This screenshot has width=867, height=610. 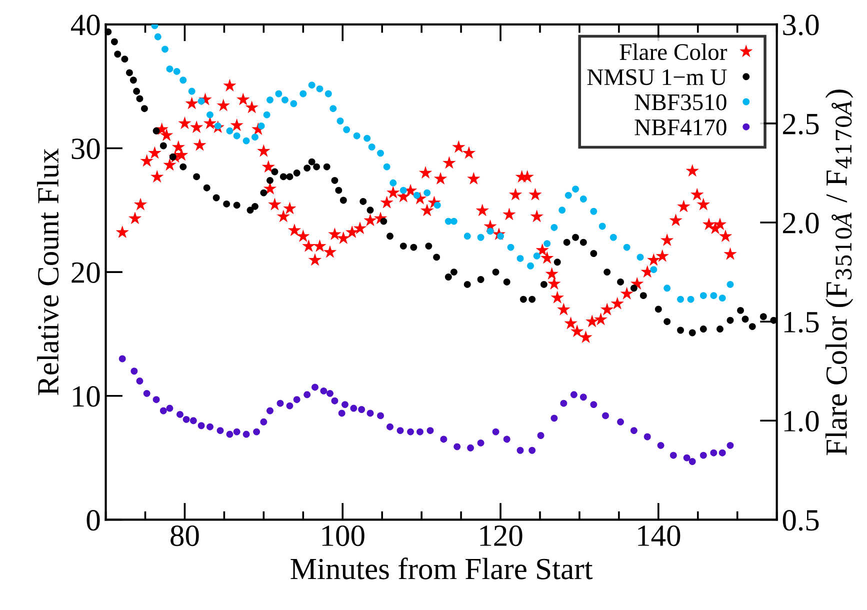 What do you see at coordinates (801, 25) in the screenshot?
I see `y2-tick-label: 3.0` at bounding box center [801, 25].